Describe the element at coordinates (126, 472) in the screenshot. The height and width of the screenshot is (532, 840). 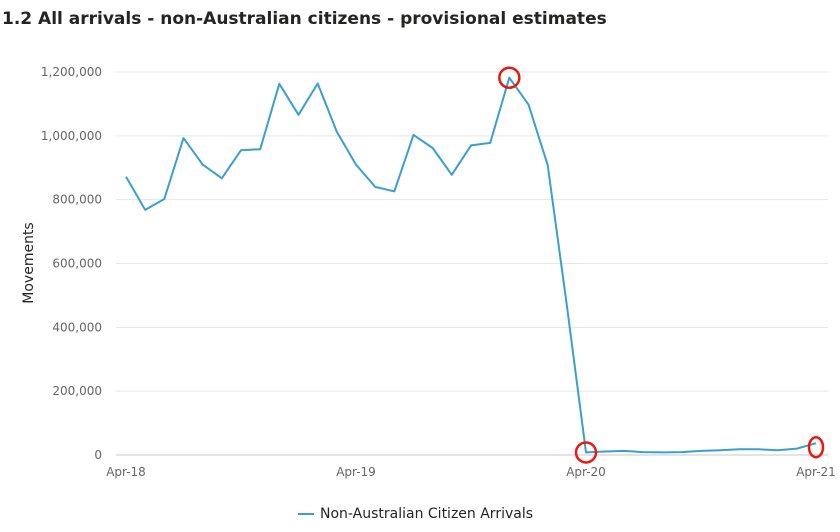
I see `x-tick-label: Apr-18` at that location.